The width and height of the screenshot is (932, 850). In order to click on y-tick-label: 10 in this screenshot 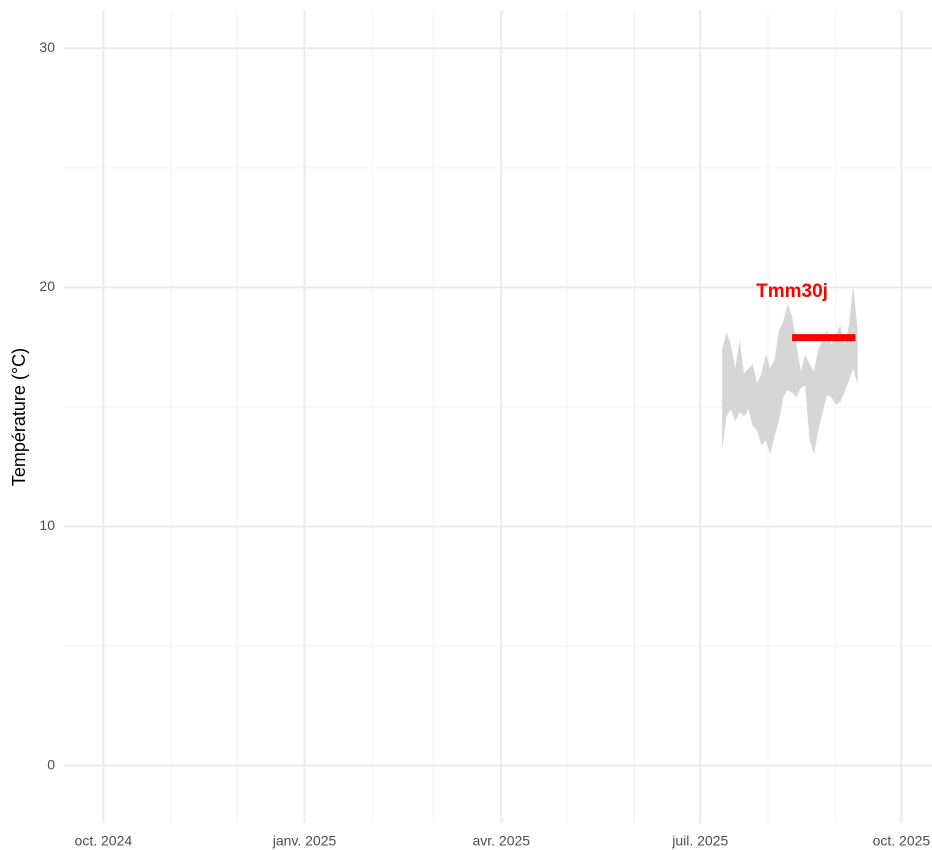, I will do `click(47, 525)`.